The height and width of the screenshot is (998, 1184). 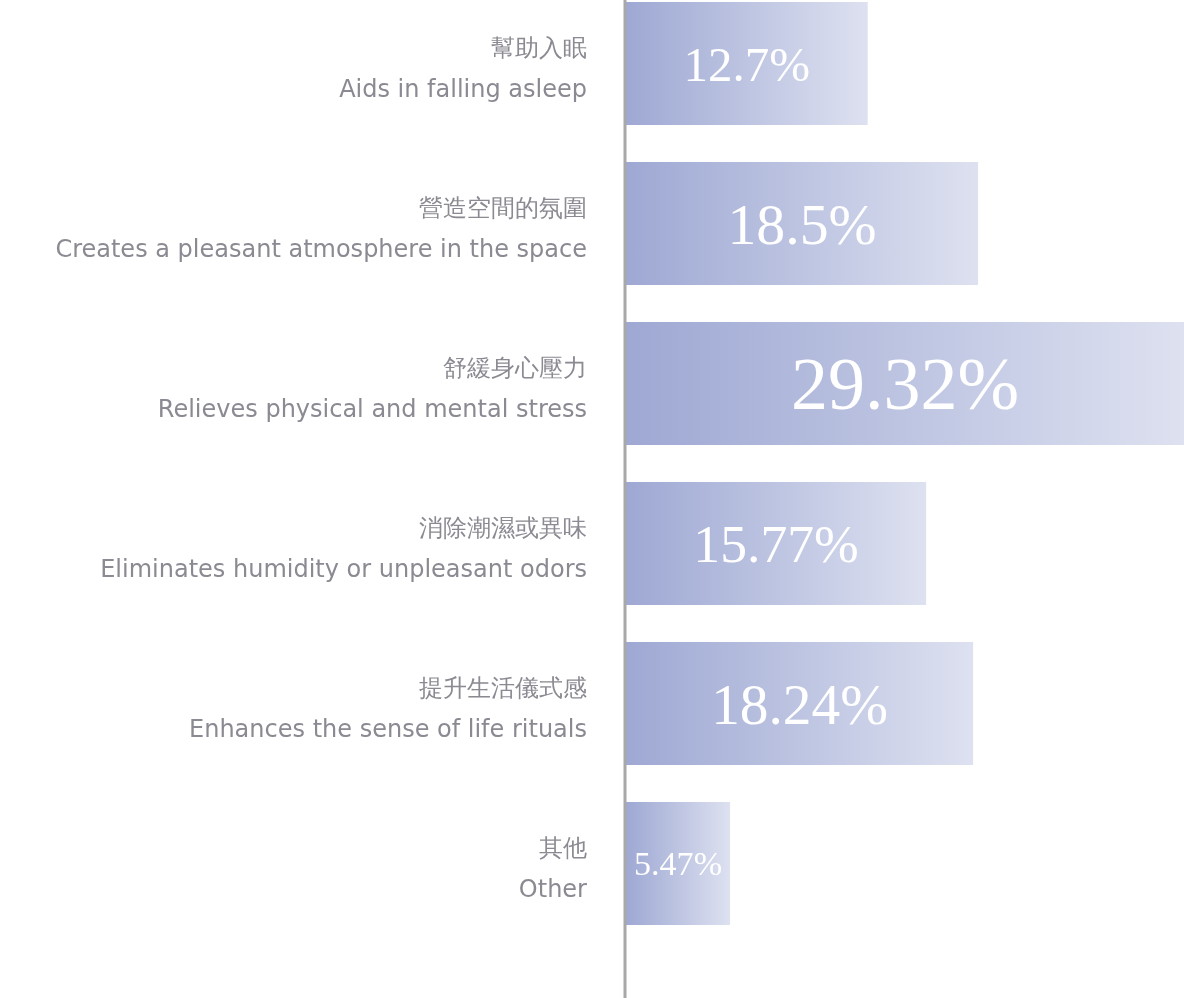 I want to click on y-tick-label: 其他 Other, so click(x=553, y=868).